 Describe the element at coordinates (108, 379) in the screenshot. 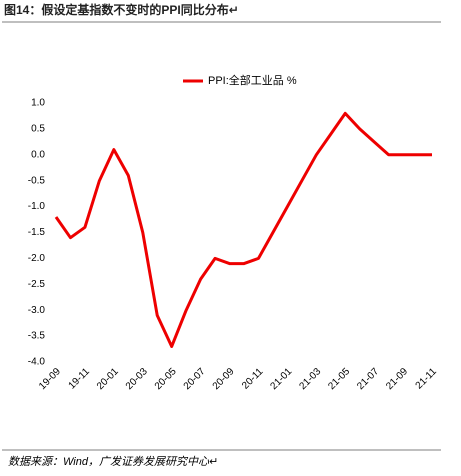

I see `x-tick-label: 20-01` at that location.